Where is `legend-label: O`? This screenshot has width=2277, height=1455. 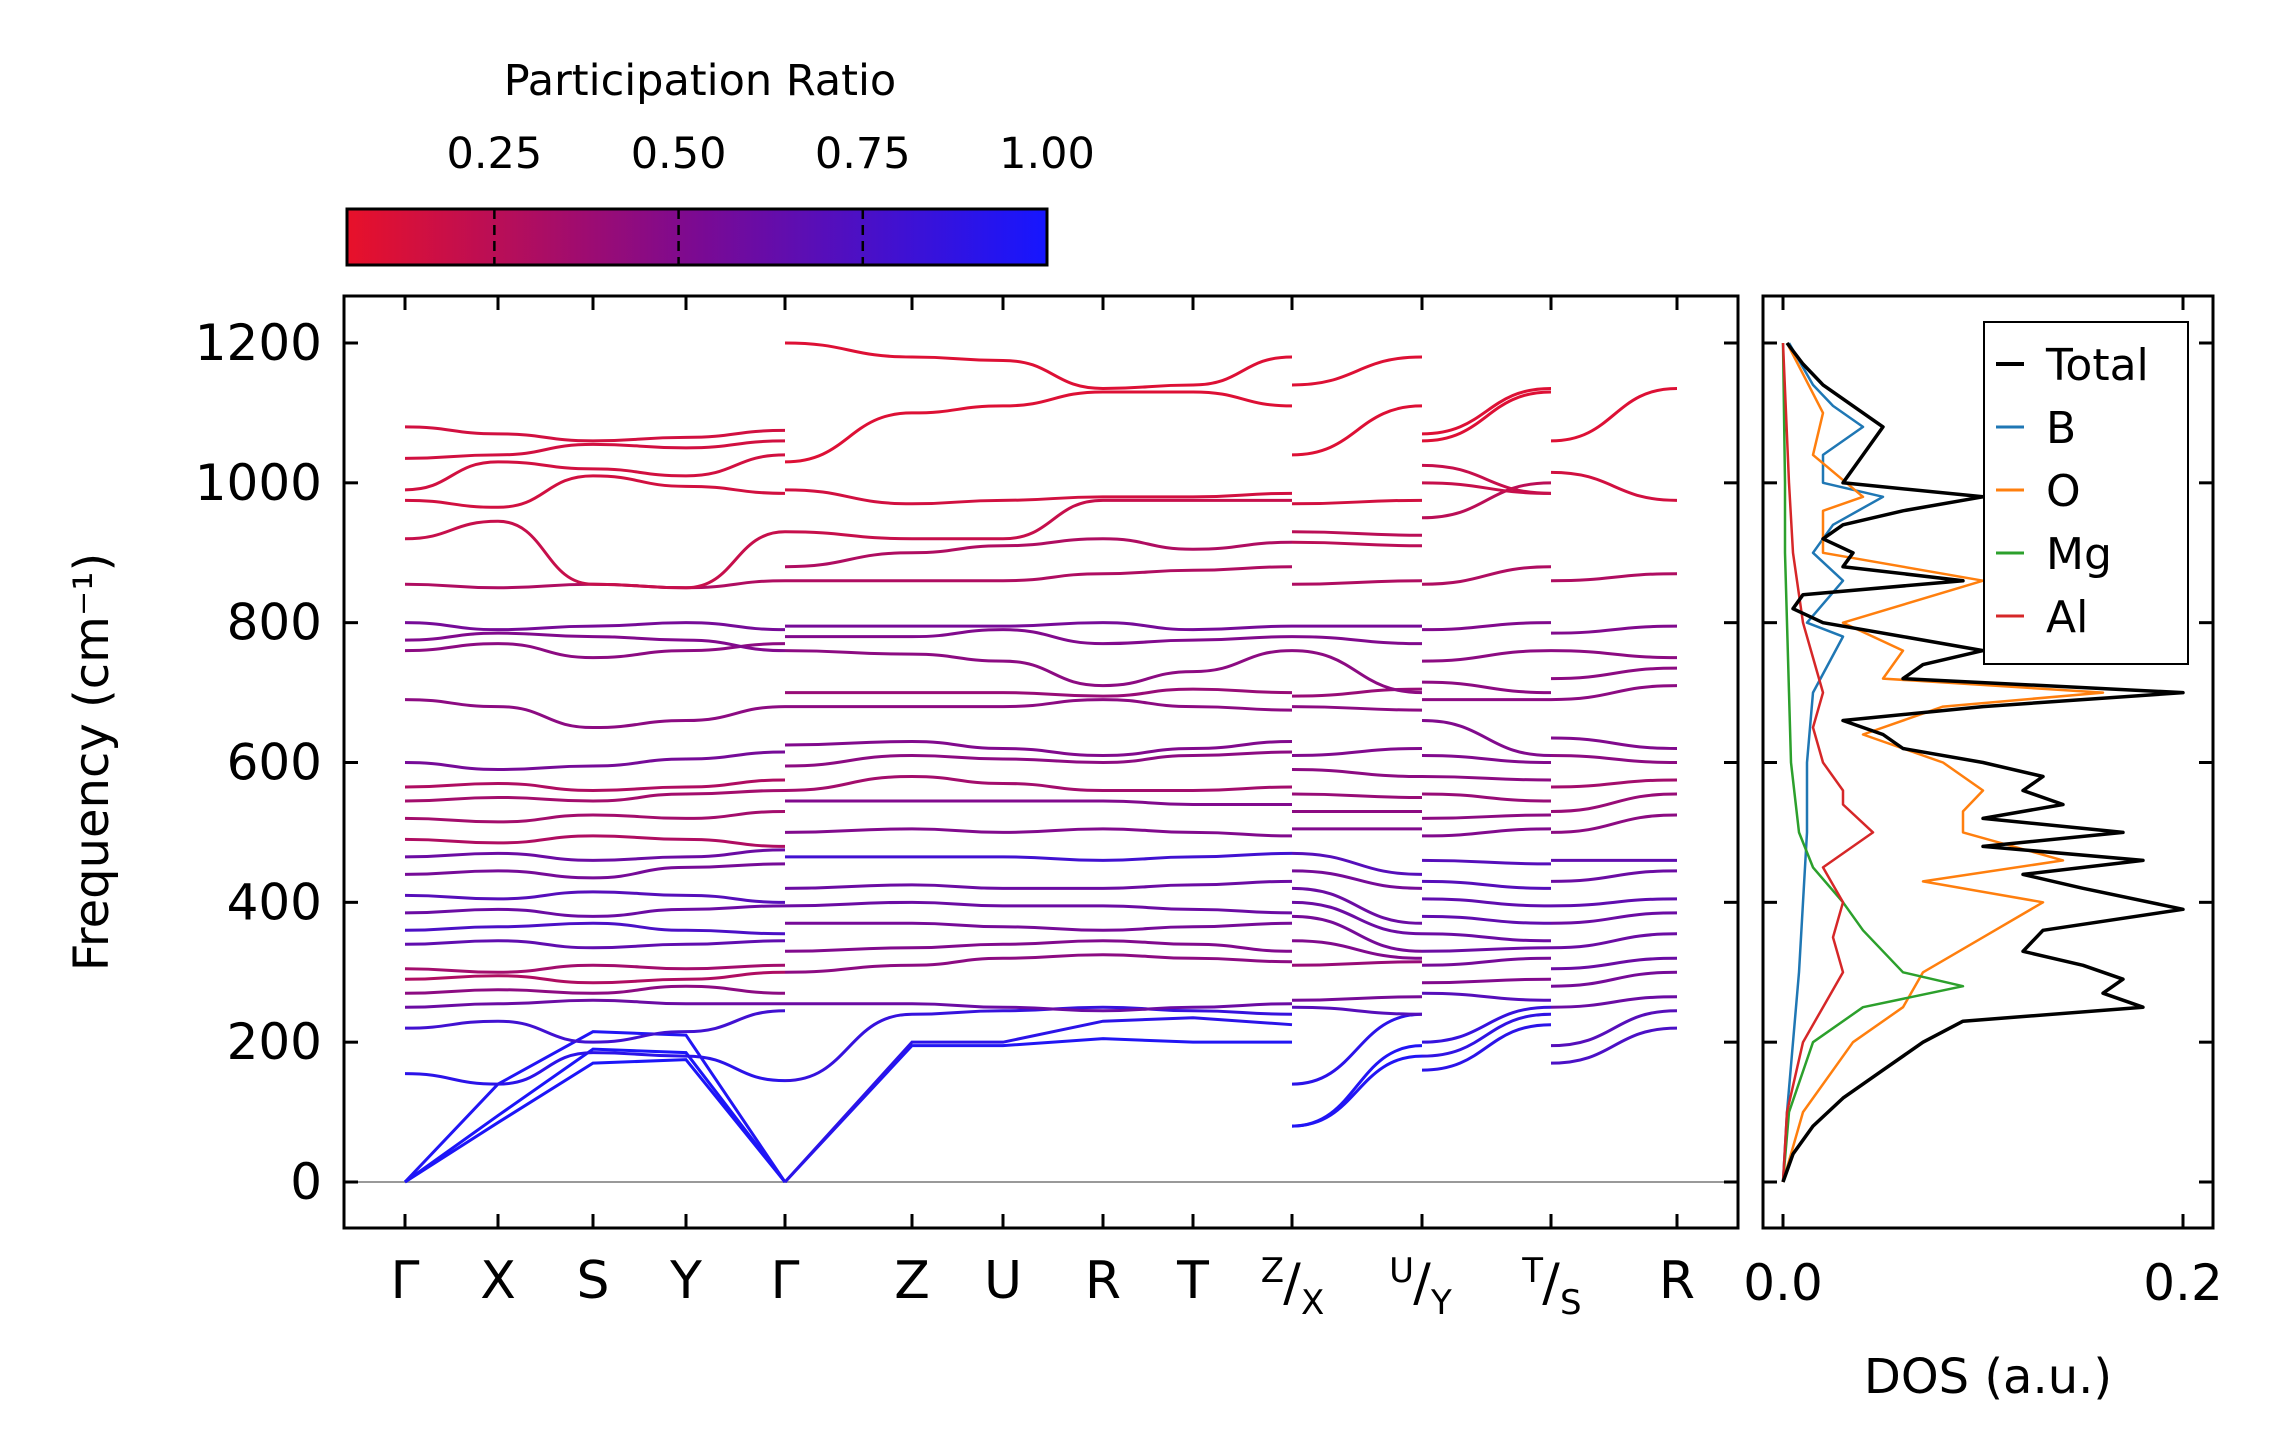 legend-label: O is located at coordinates (2063, 491).